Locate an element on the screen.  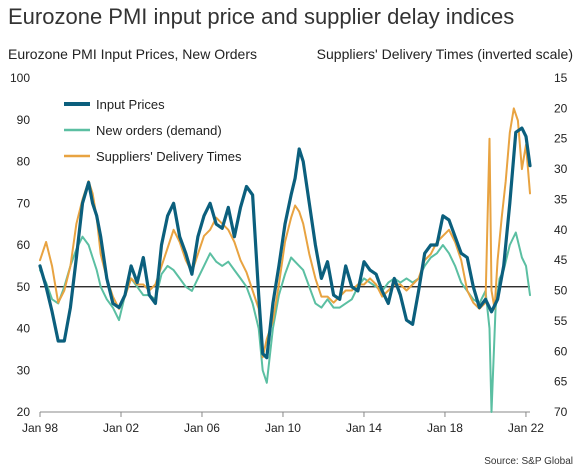
right-y-tick-label: 30 is located at coordinates (561, 169).